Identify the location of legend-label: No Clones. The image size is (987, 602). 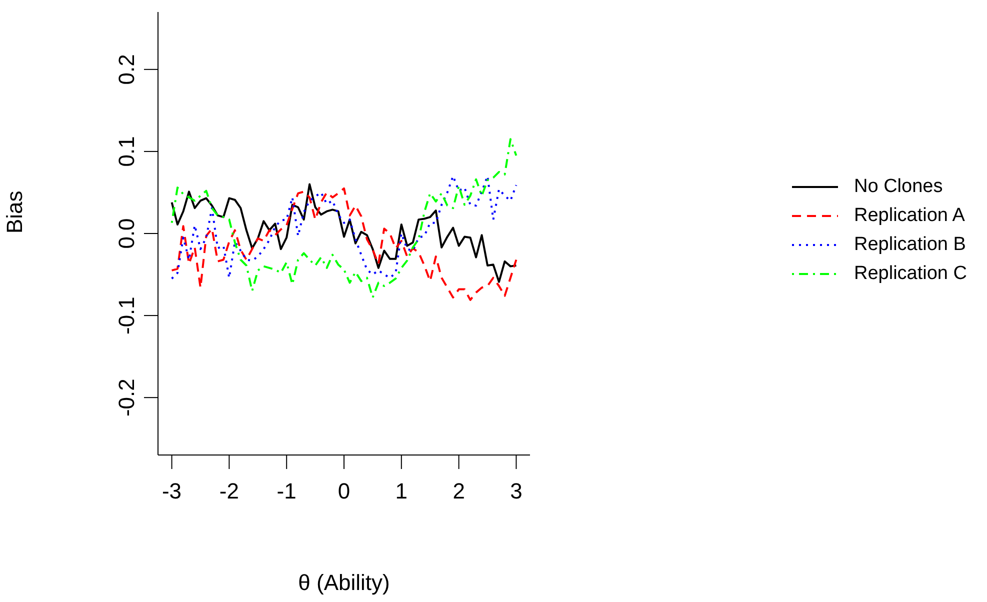
(898, 187).